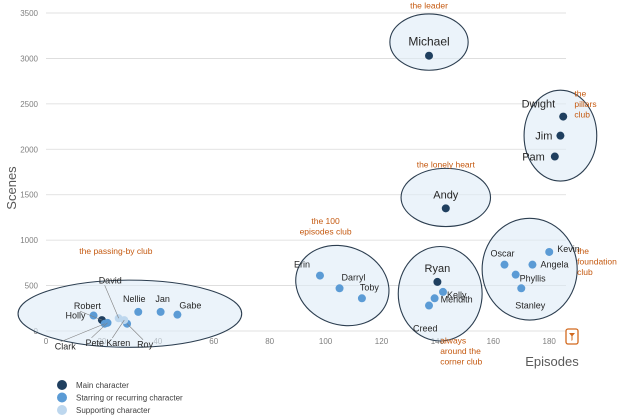 The height and width of the screenshot is (420, 640). I want to click on y-tick-label: 3000, so click(29, 58).